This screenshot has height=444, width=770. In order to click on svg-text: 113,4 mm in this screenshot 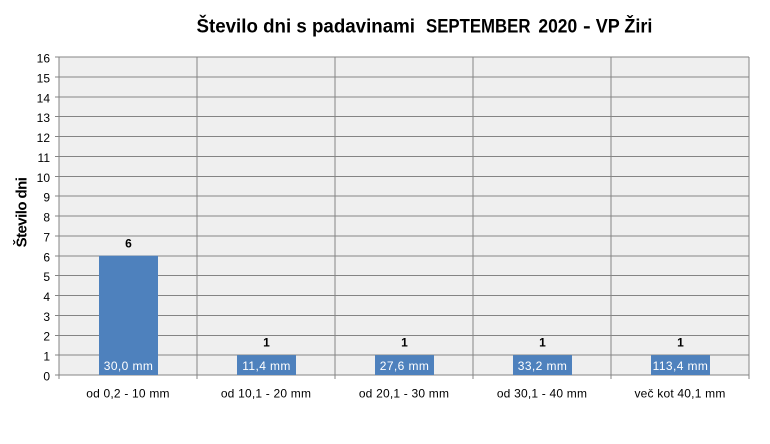, I will do `click(681, 366)`.